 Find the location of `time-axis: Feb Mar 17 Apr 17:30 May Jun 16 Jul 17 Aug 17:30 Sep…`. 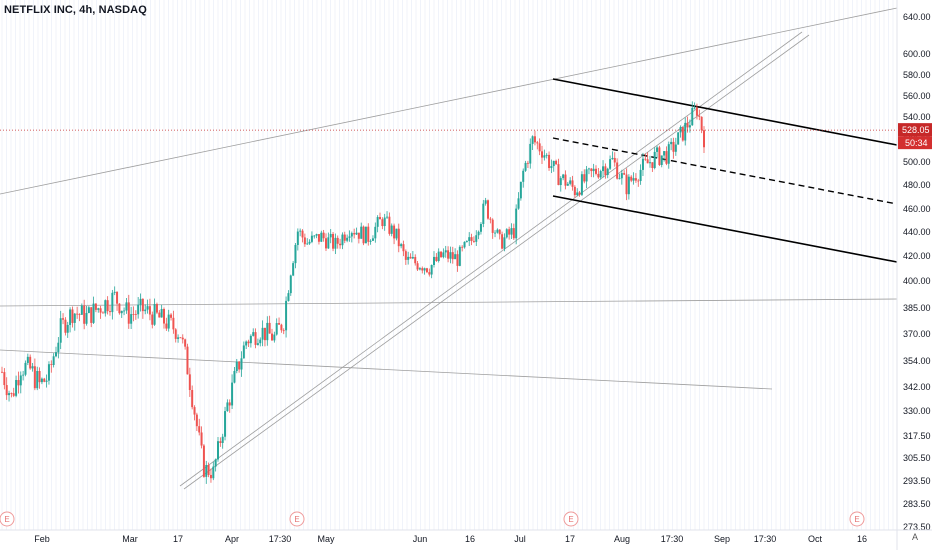

time-axis: Feb Mar 17 Apr 17:30 May Jun 16 Jul 17 Aug 17:30 Sep… is located at coordinates (466, 536).